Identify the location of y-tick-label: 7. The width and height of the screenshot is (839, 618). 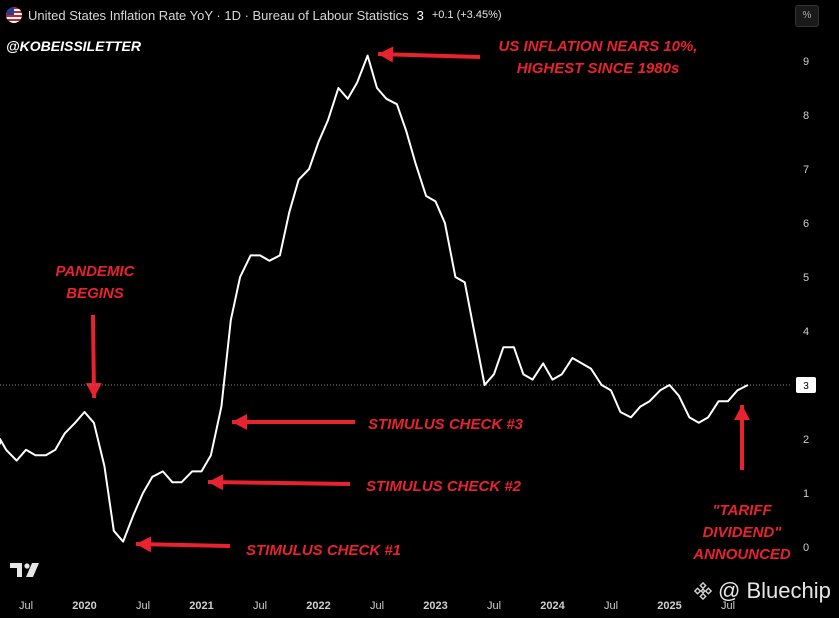
(806, 170).